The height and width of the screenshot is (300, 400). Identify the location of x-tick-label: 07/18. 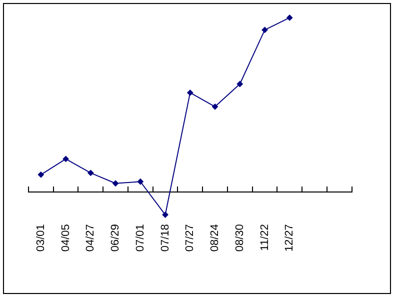
(165, 238).